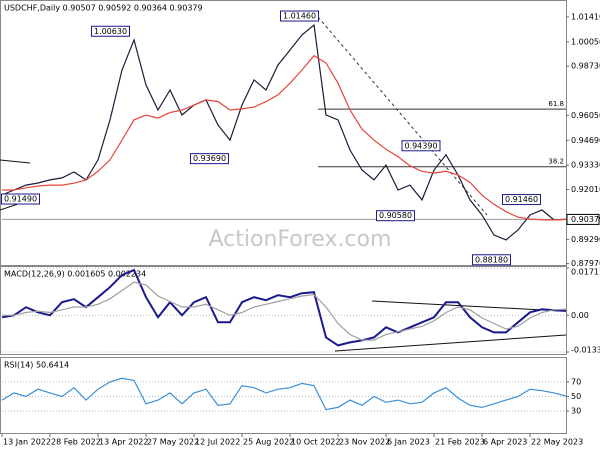 The height and width of the screenshot is (450, 600). Describe the element at coordinates (576, 411) in the screenshot. I see `y-tick-label: 30` at that location.